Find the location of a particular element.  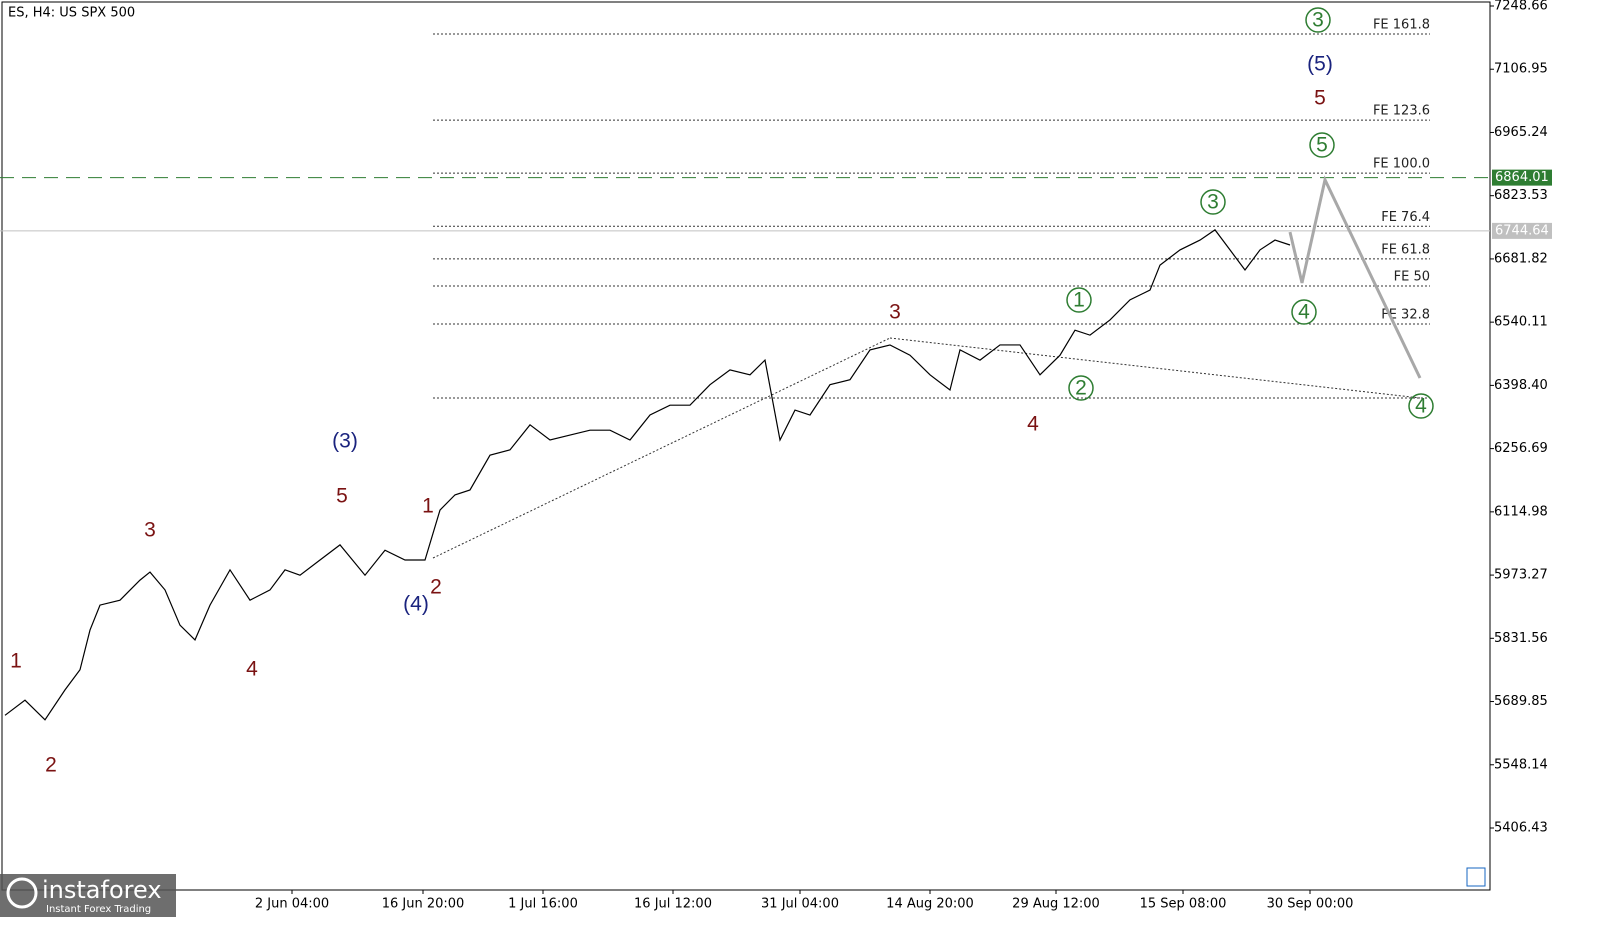

target-label: 6864.01 is located at coordinates (1522, 177).